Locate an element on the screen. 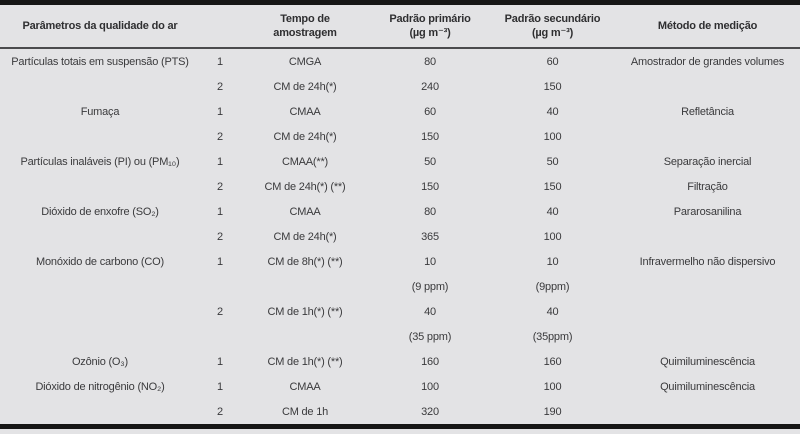 The image size is (800, 434). table-row: (9 ppm) (9ppm) is located at coordinates (400, 286).